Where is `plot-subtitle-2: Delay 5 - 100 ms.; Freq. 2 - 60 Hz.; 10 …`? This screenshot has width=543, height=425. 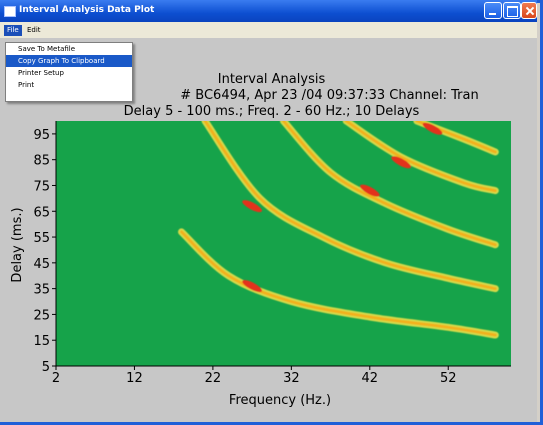
plot-subtitle-2: Delay 5 - 100 ms.; Freq. 2 - 60 Hz.; 10 … is located at coordinates (271, 111).